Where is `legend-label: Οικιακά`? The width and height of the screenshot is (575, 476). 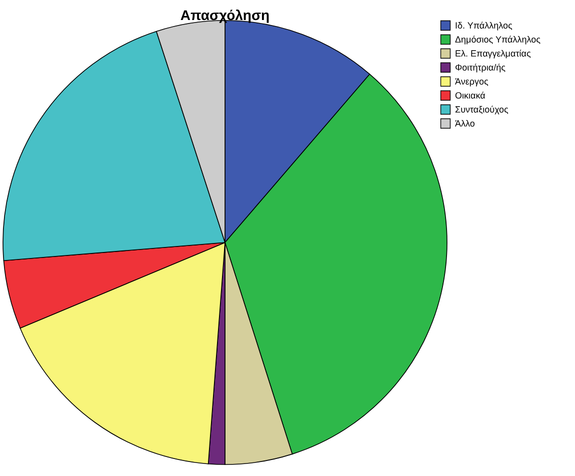
legend-label: Οικιακά is located at coordinates (470, 95).